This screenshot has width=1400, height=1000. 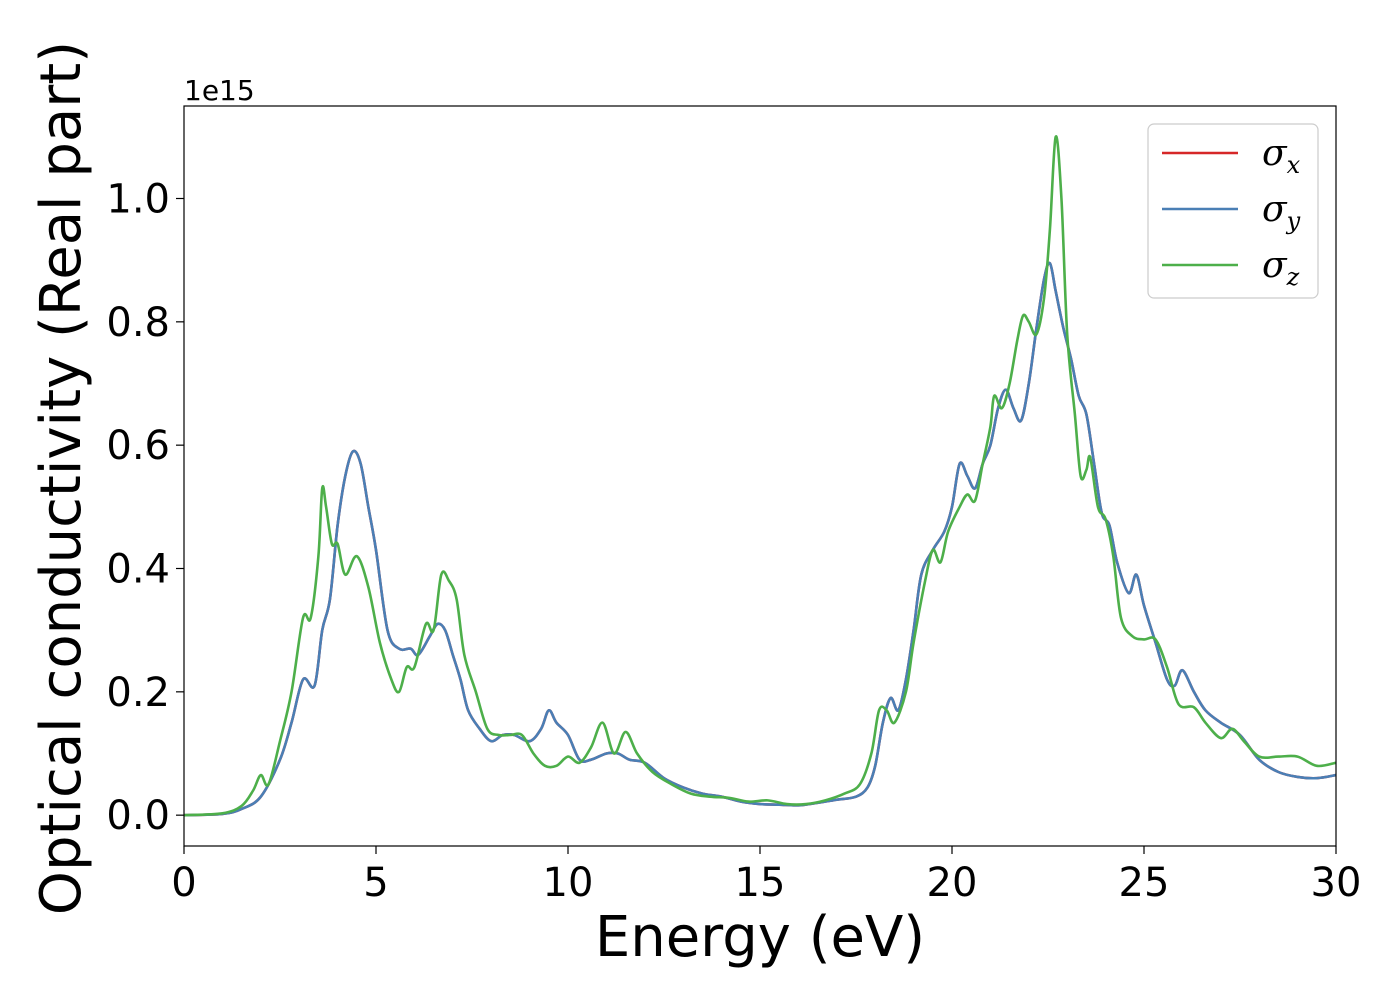 I want to click on y-tick-label: 0.2, so click(x=138, y=693).